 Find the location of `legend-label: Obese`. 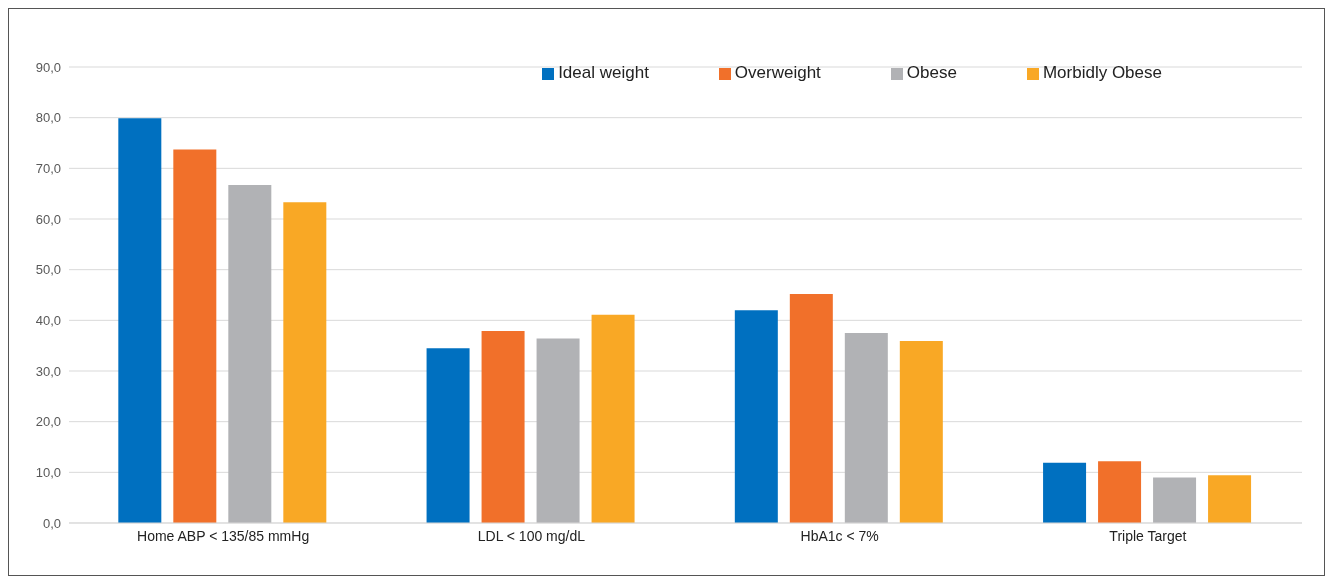

legend-label: Obese is located at coordinates (931, 72).